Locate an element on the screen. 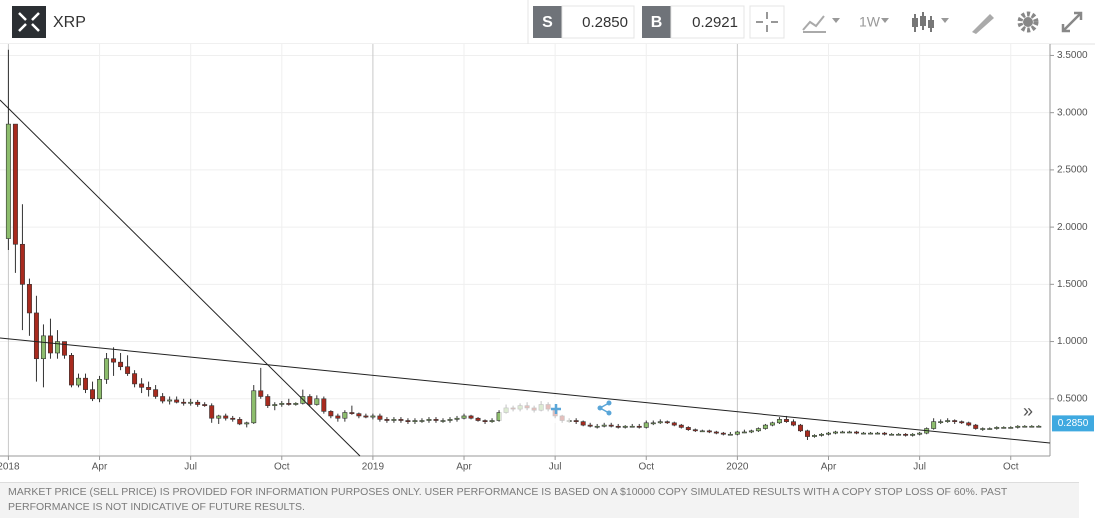  share-lines is located at coordinates (604, 408).